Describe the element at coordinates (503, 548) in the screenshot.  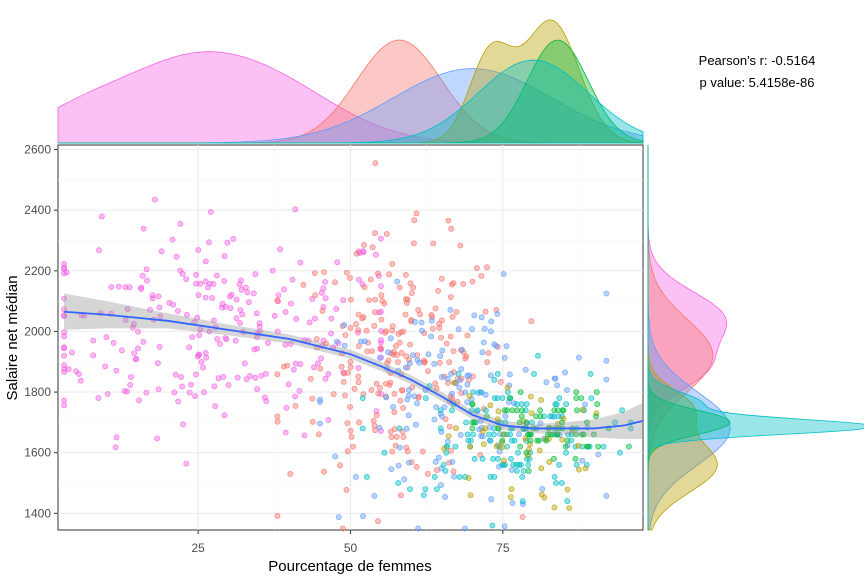
I see `x-tick-label: 75` at that location.